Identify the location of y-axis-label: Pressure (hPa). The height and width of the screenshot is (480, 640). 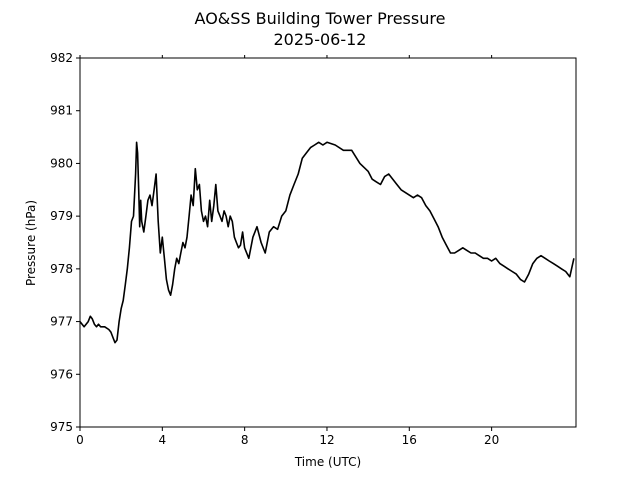
(31, 243).